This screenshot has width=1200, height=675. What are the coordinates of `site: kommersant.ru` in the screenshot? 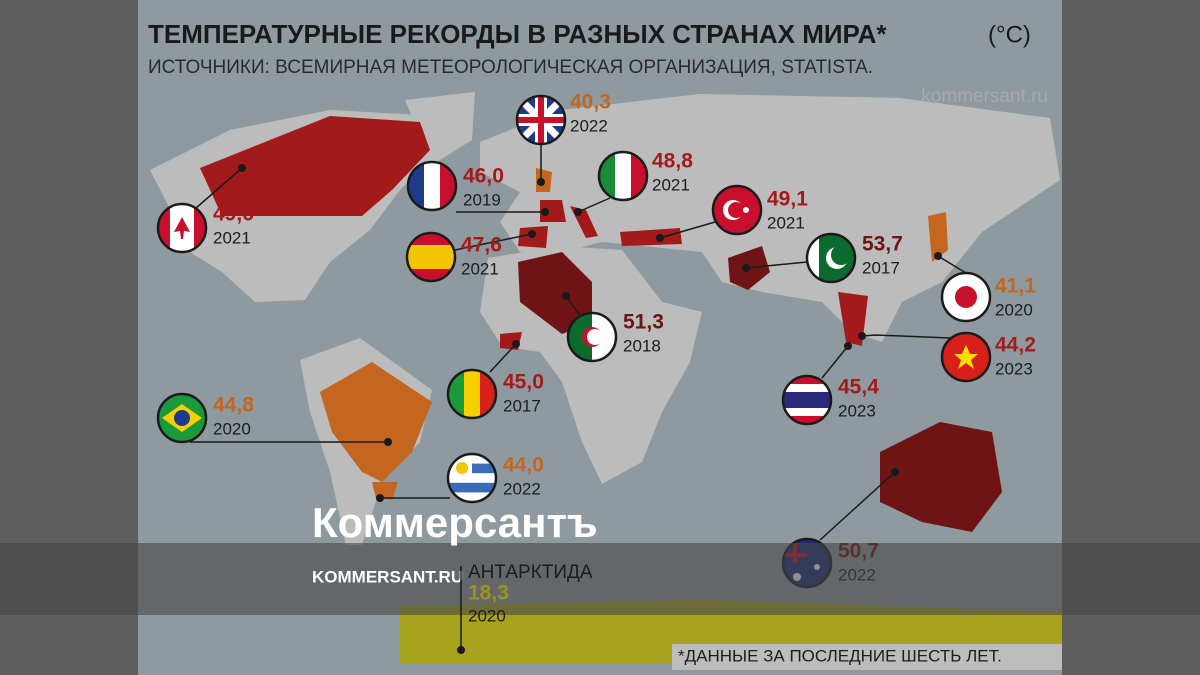 It's located at (984, 96).